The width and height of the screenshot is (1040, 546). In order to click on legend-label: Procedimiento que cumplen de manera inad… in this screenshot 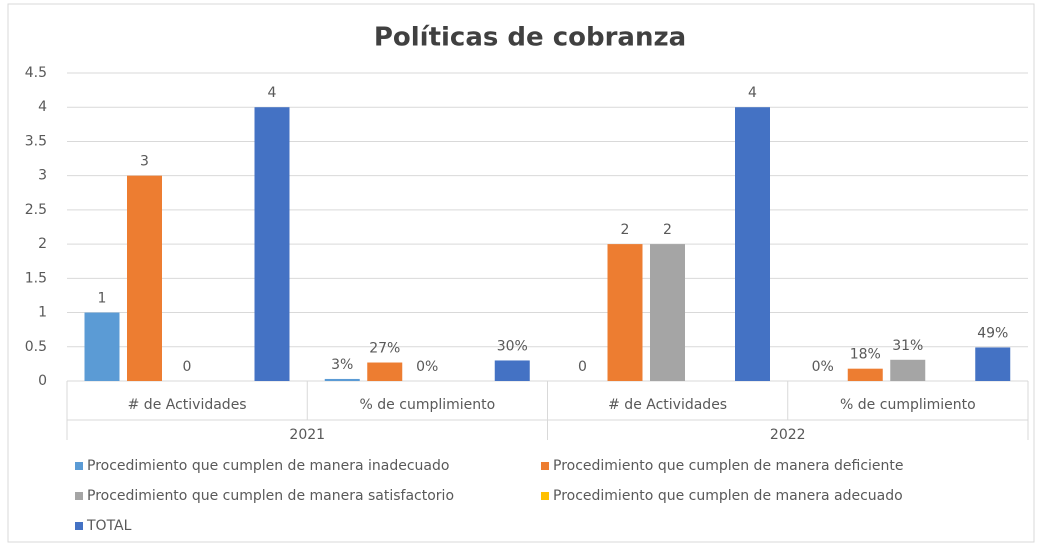, I will do `click(268, 466)`.